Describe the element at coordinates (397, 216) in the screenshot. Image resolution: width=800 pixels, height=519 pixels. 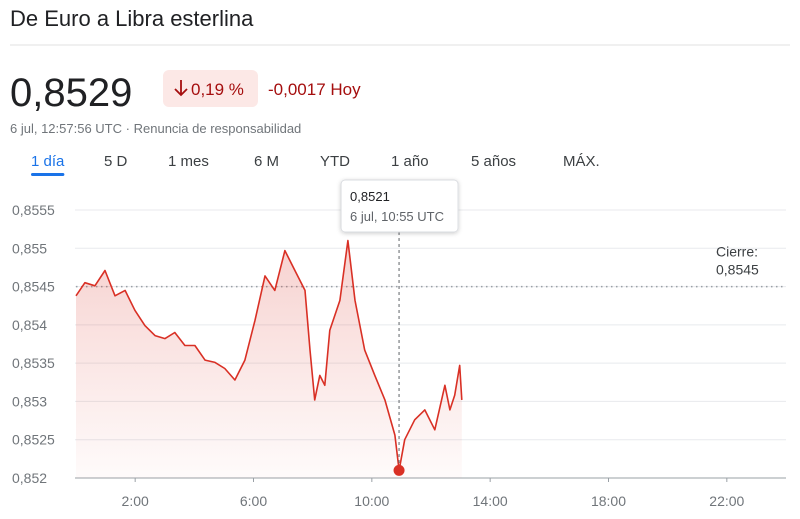
I see `tooltip-time: 6 jul, 10:55 UTC` at that location.